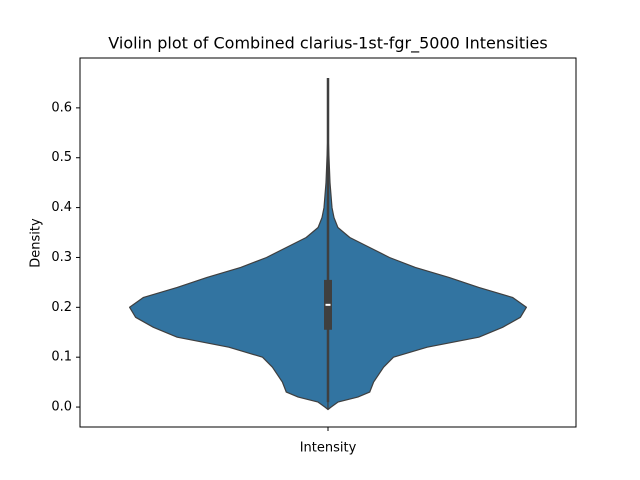  Describe the element at coordinates (61, 157) in the screenshot. I see `y-tick-label: 0.5` at that location.